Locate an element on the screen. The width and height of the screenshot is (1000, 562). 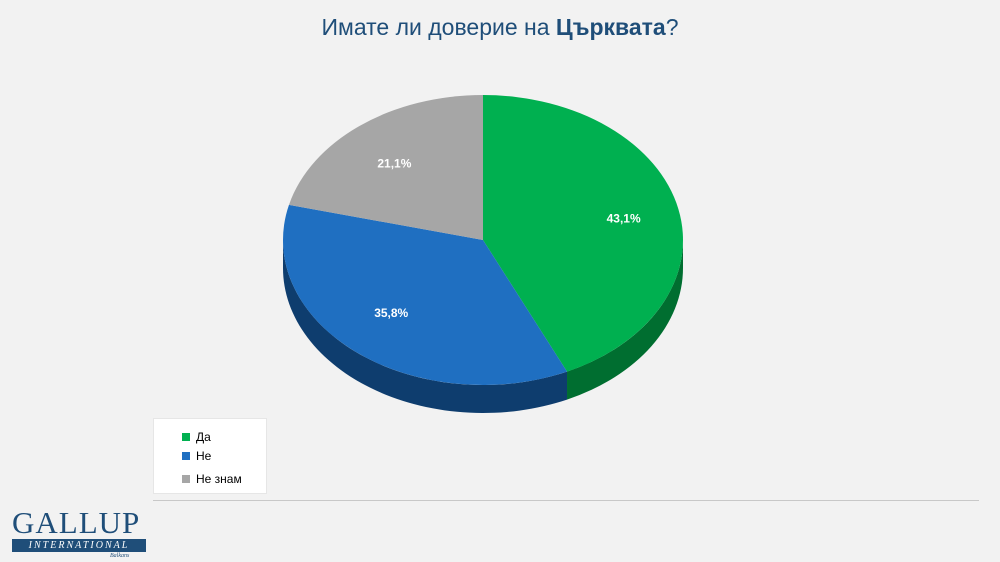
chart-title-bold: Църквата is located at coordinates (610, 27).